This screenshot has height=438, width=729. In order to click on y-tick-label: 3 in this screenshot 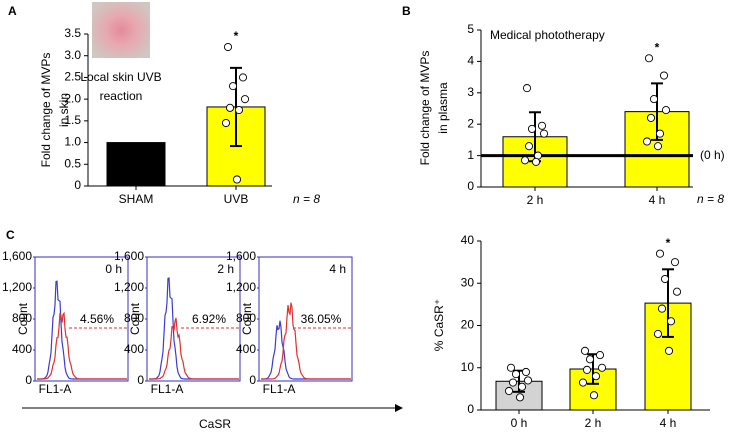, I will do `click(470, 92)`.